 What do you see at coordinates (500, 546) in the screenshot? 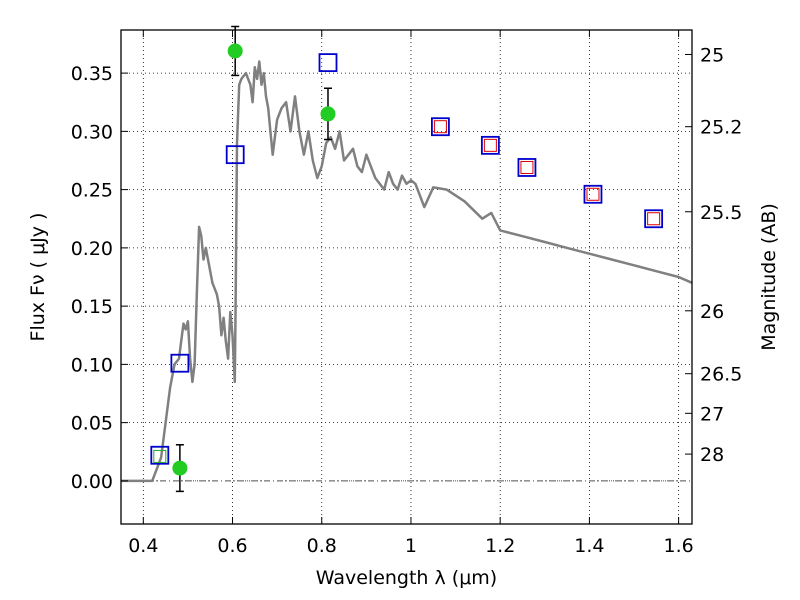
I see `x-tick-label: 1.2` at bounding box center [500, 546].